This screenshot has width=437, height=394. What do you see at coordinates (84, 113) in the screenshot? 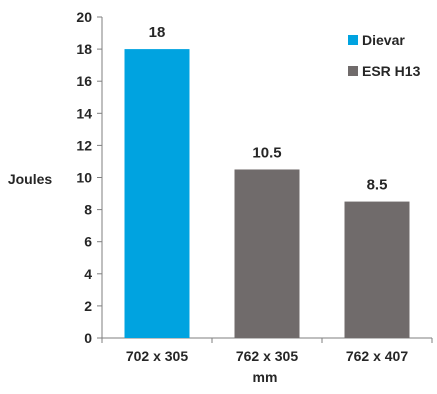
I see `y-tick-label: 14` at bounding box center [84, 113].